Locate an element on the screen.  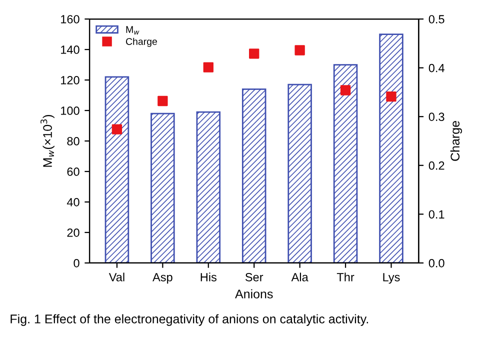
y2-tick-label: 0.2 is located at coordinates (436, 165).